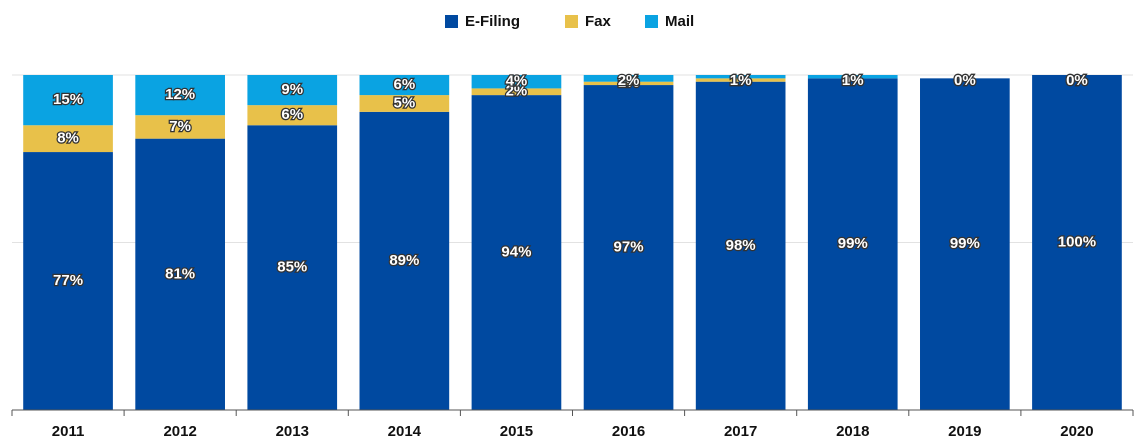 Image resolution: width=1135 pixels, height=443 pixels. I want to click on value-label: 5%, so click(405, 102).